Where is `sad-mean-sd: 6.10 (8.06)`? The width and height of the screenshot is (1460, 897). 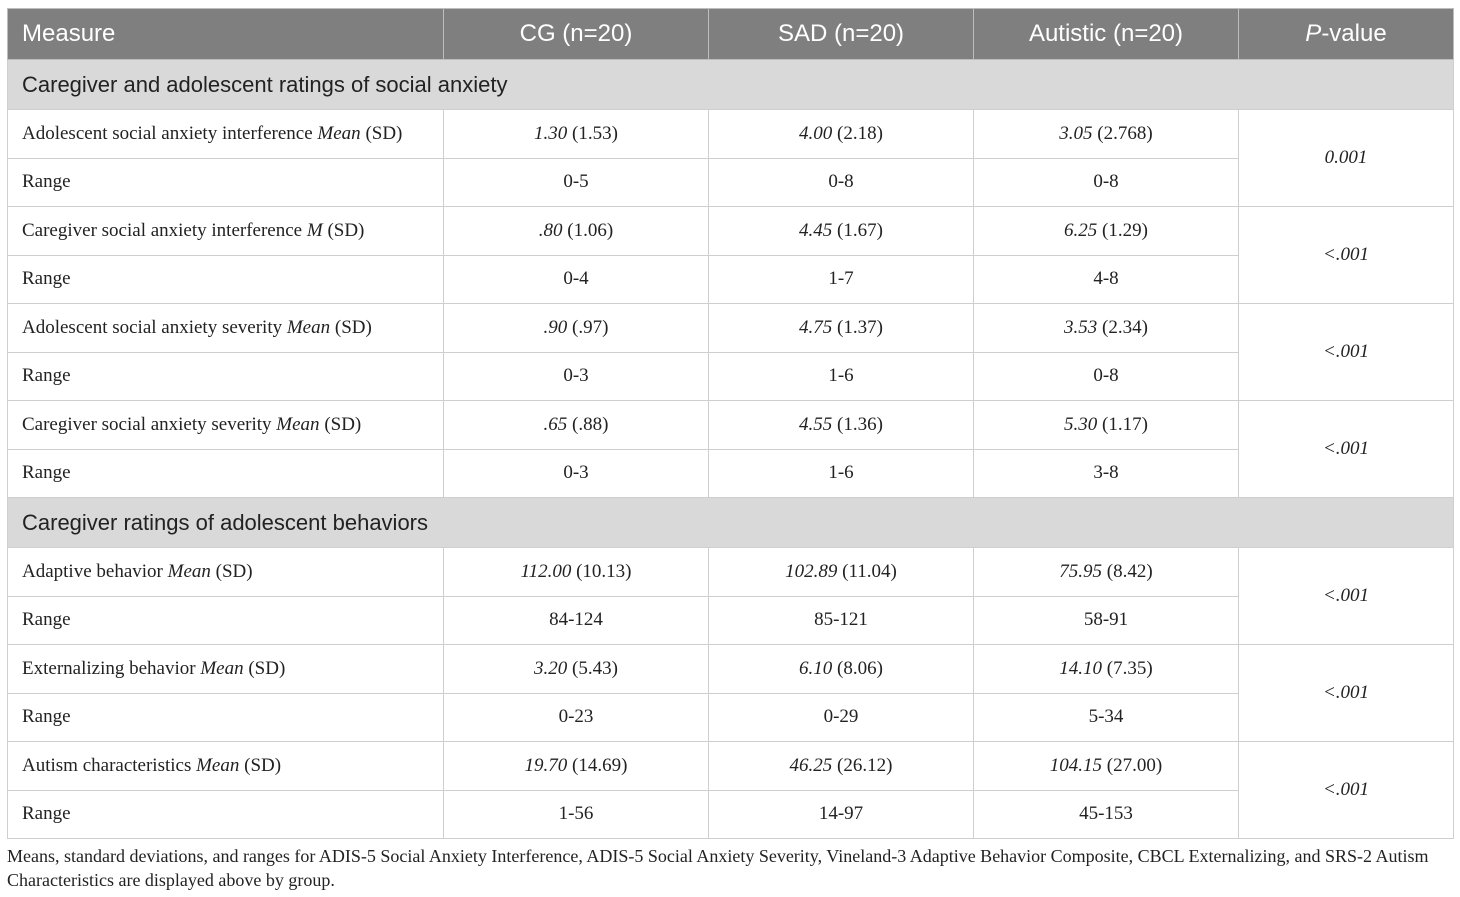
sad-mean-sd: 6.10 (8.06) is located at coordinates (841, 669).